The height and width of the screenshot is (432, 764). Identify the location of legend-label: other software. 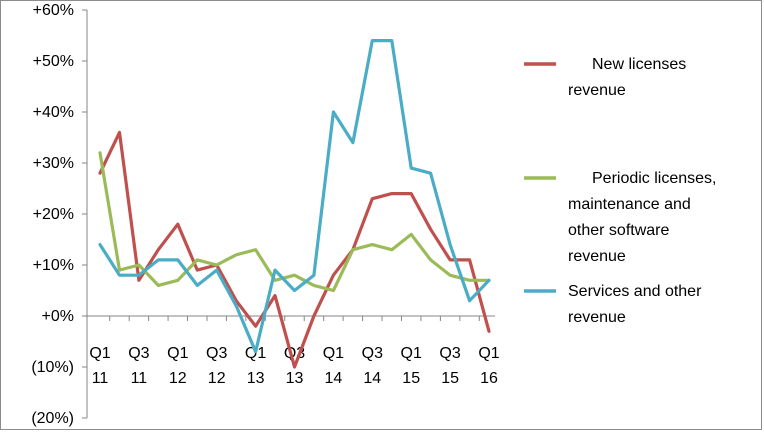
(618, 230).